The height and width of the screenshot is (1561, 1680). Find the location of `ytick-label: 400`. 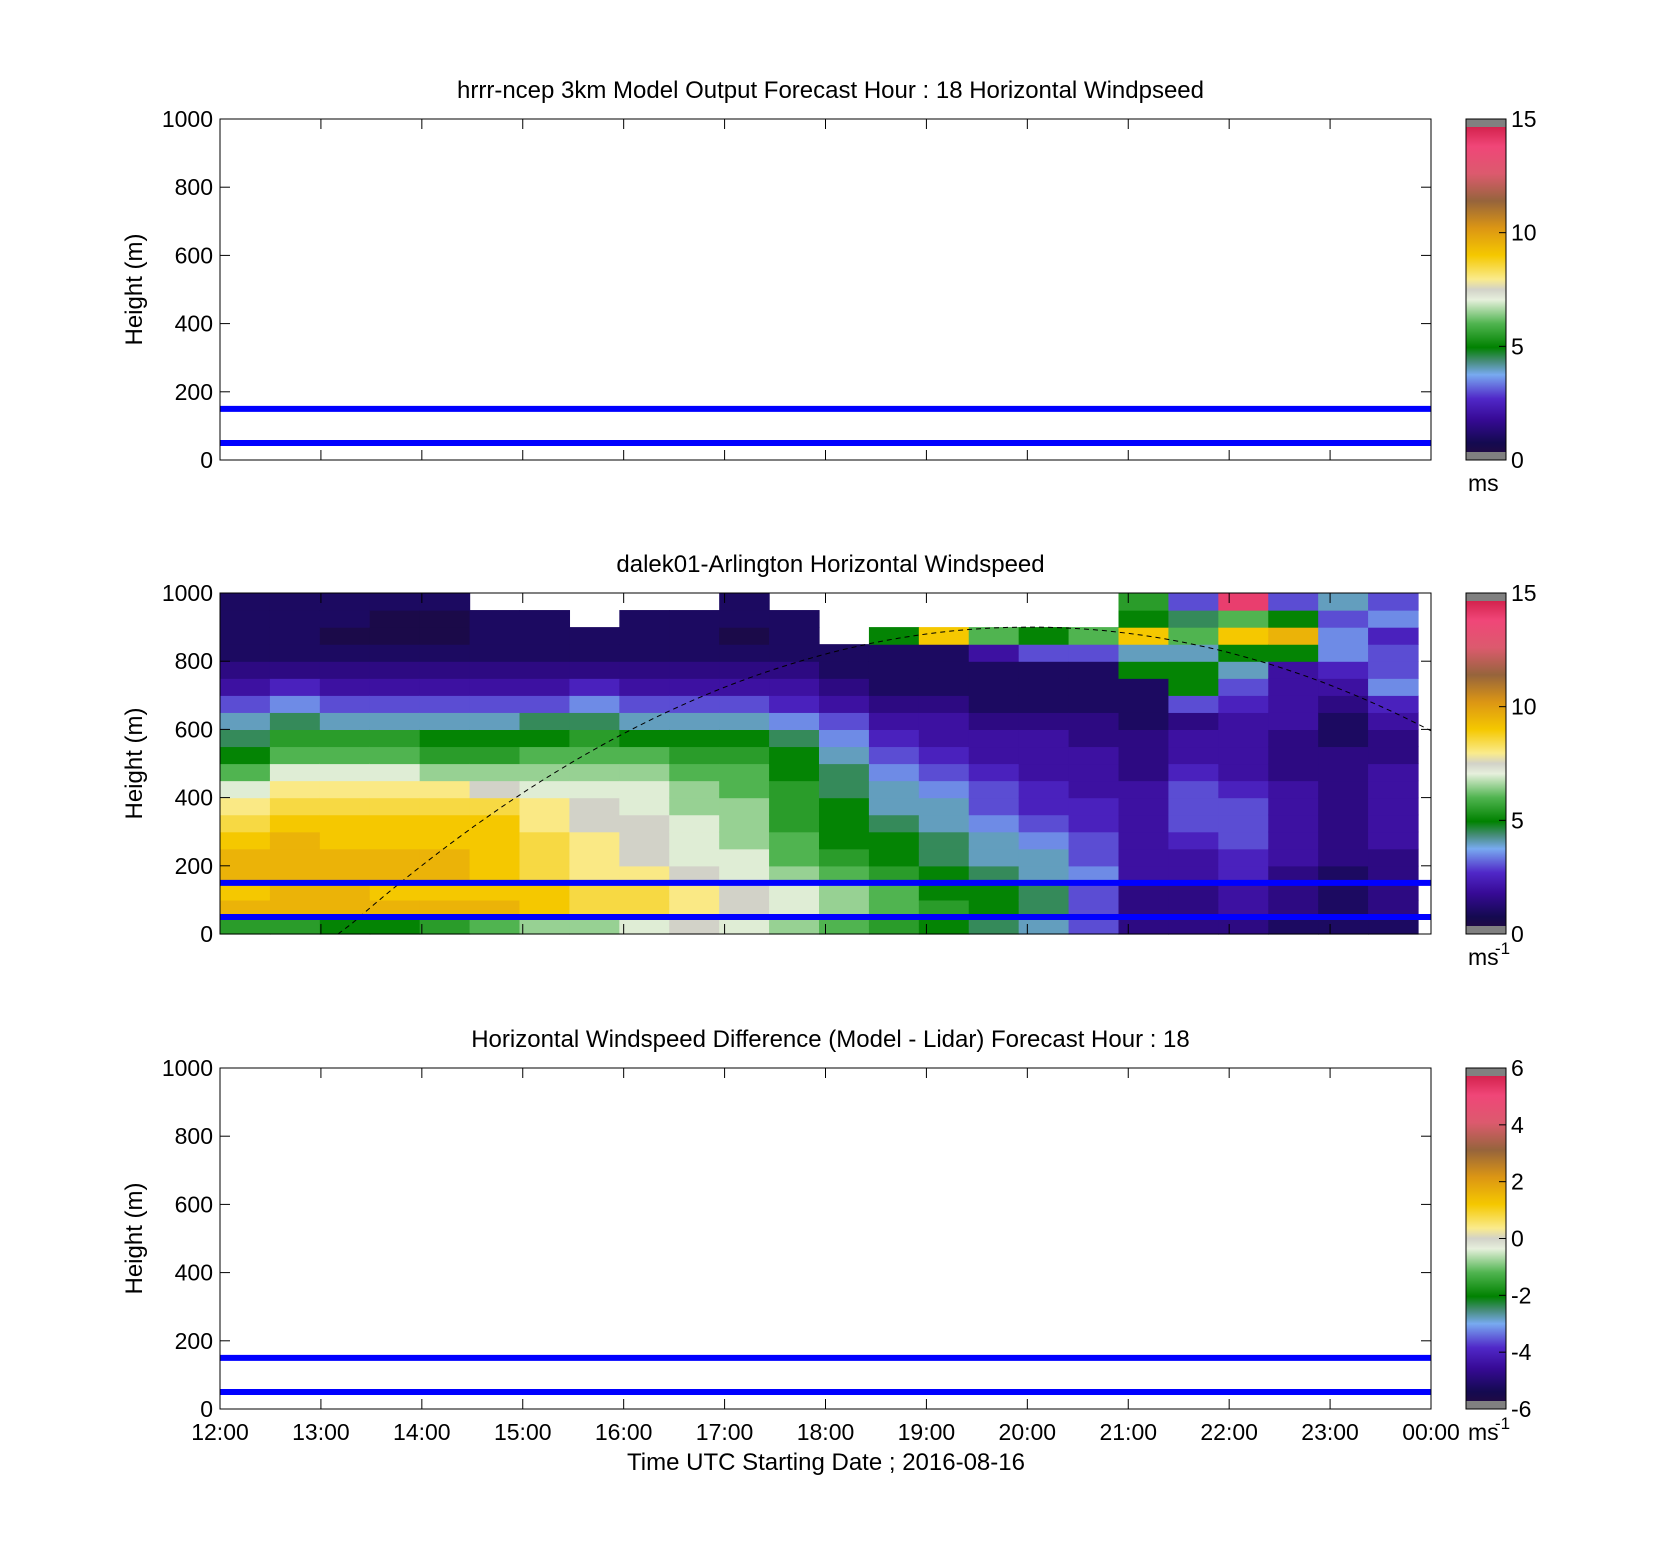

ytick-label: 400 is located at coordinates (194, 324).